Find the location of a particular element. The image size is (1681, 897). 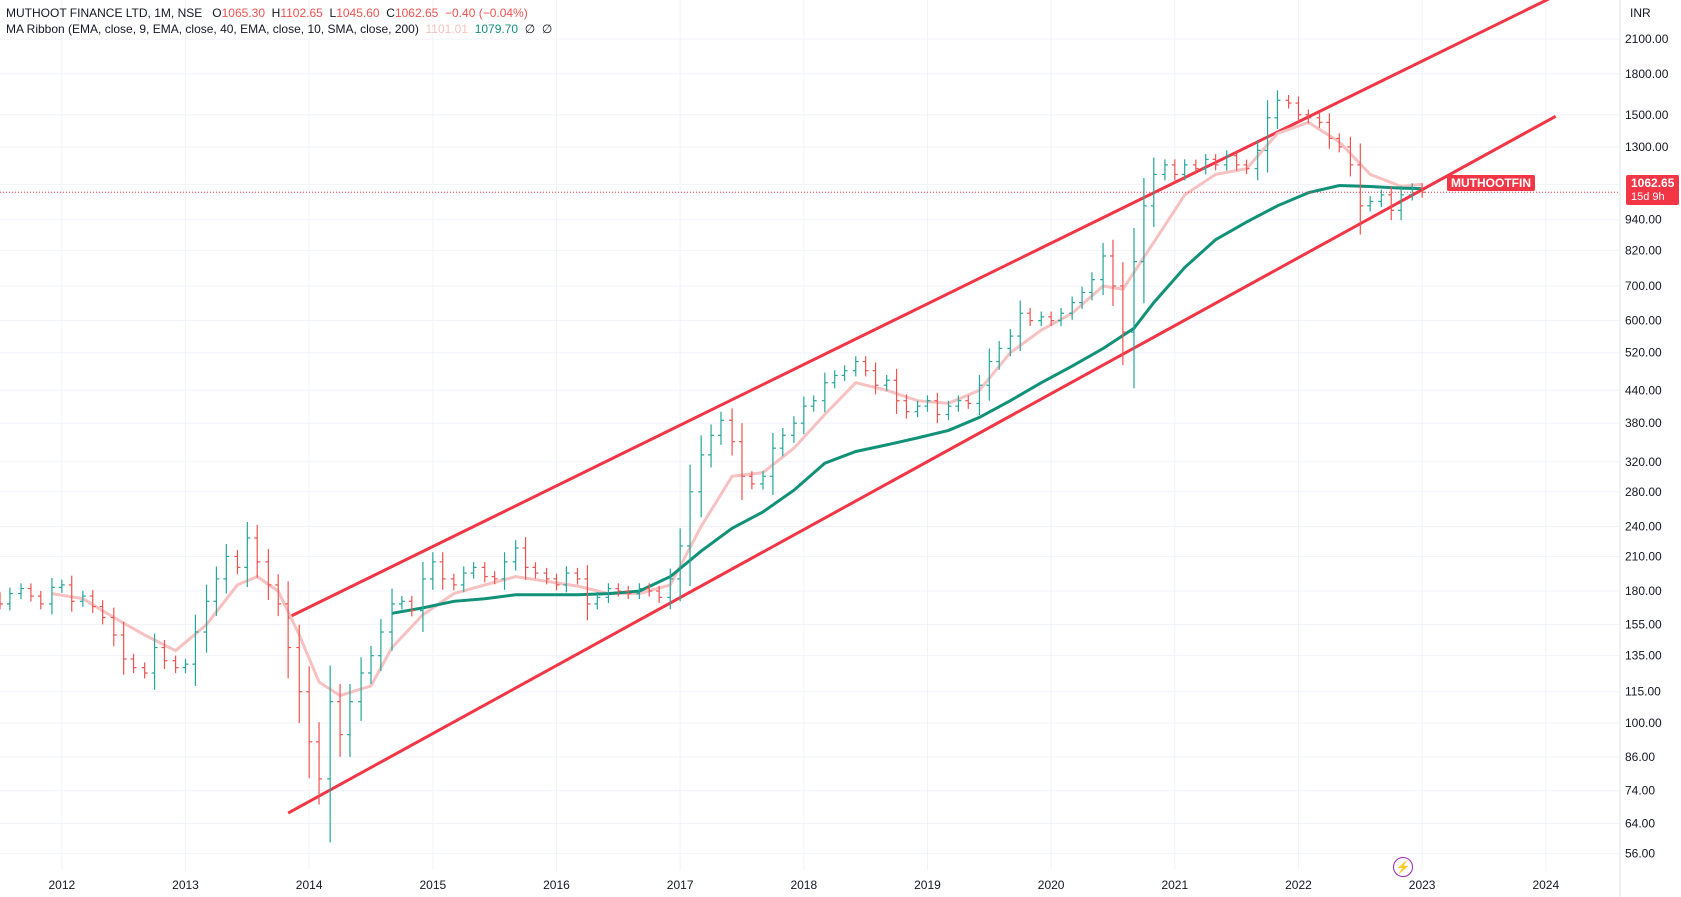

y-tick-label: 115.00 is located at coordinates (1643, 692).